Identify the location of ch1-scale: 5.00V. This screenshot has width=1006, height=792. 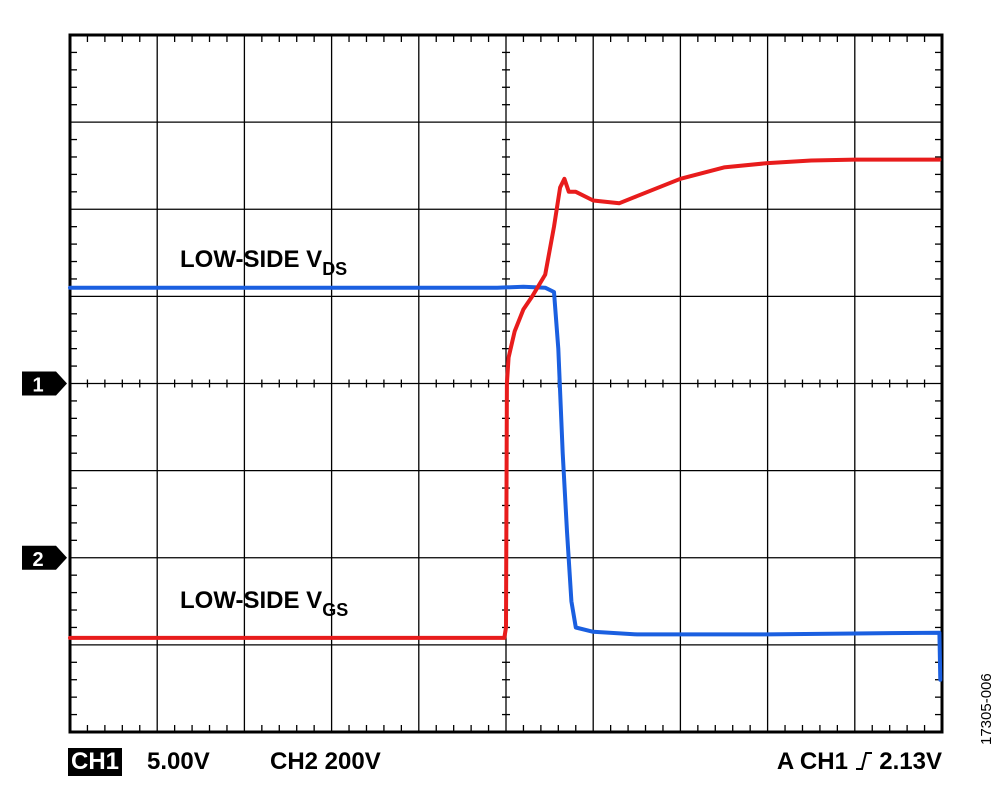
(178, 761).